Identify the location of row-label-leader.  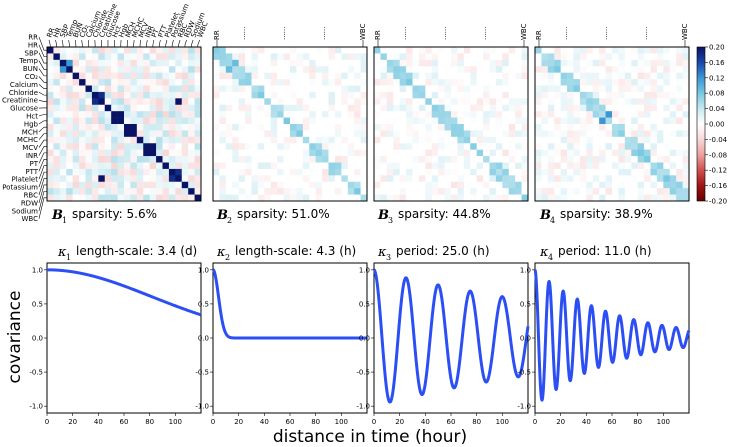
(42, 79).